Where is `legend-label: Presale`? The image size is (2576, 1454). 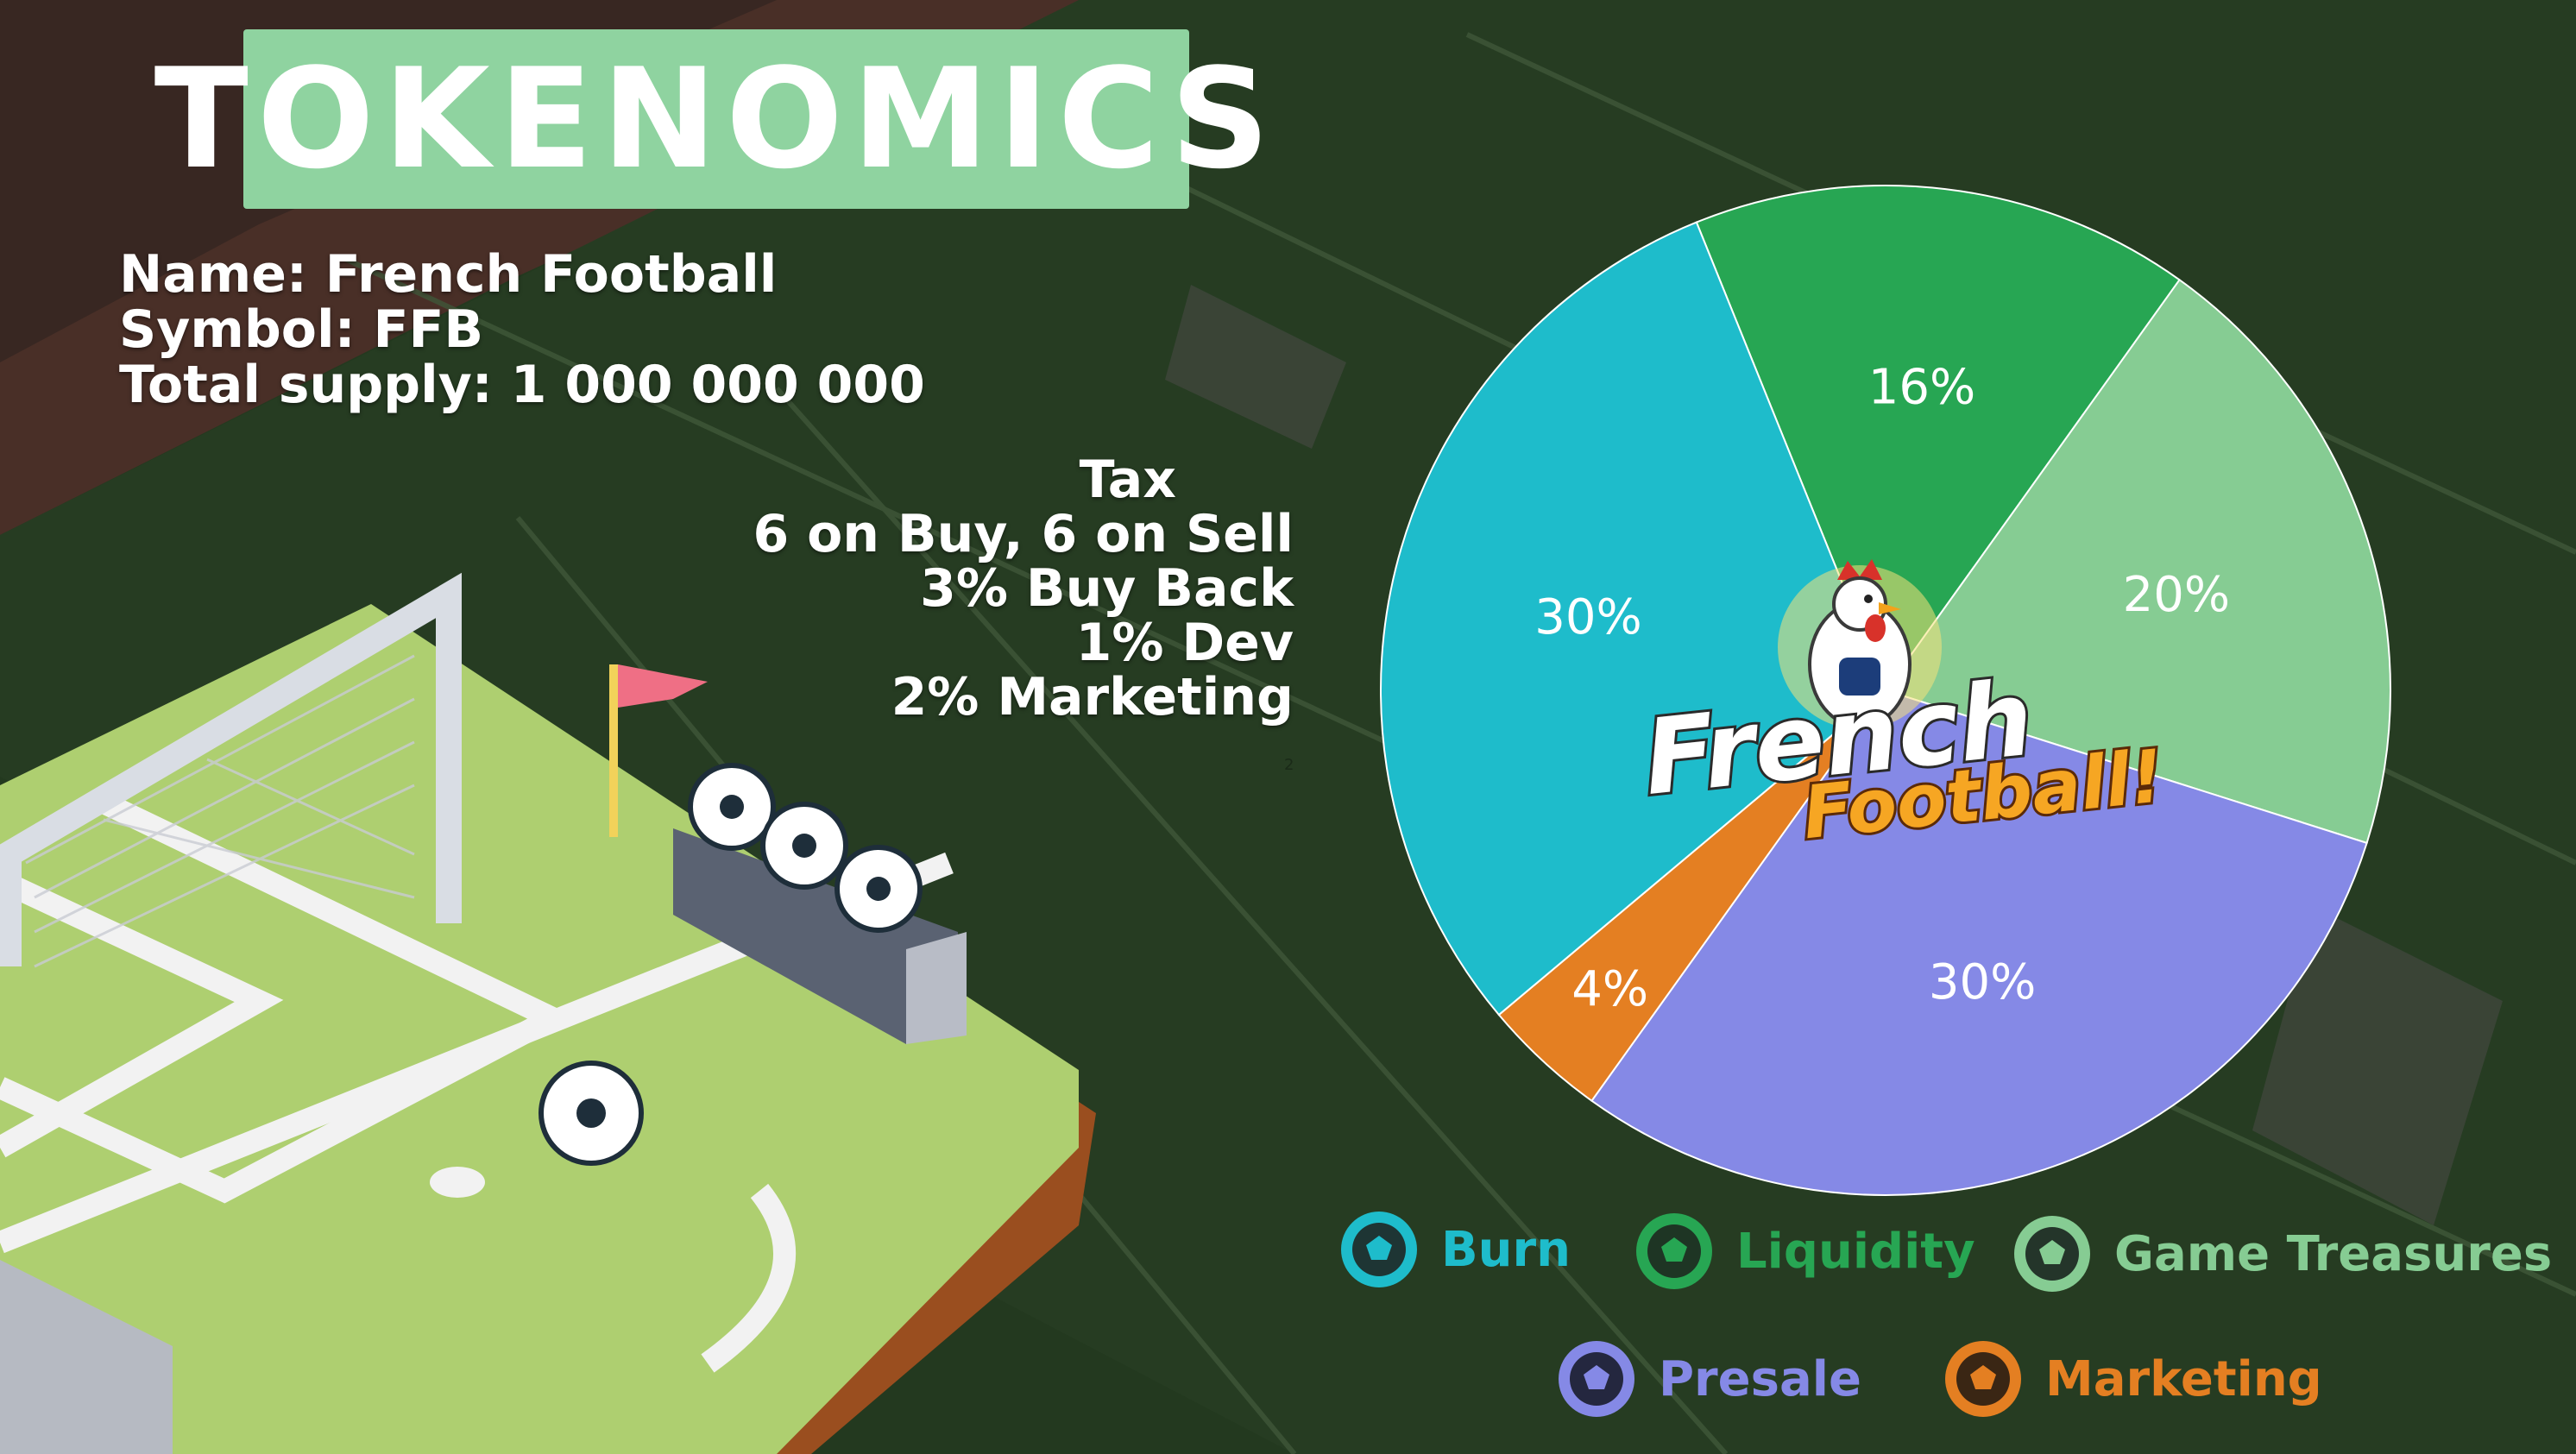 legend-label: Presale is located at coordinates (1760, 1378).